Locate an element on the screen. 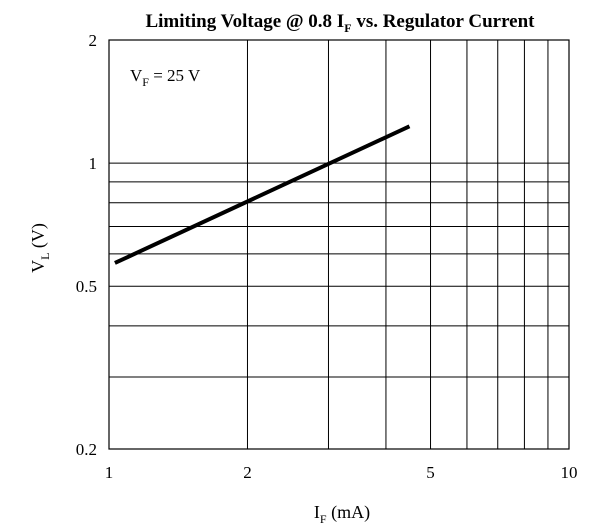 This screenshot has width=602, height=527. x-tick-label: 2 is located at coordinates (247, 472).